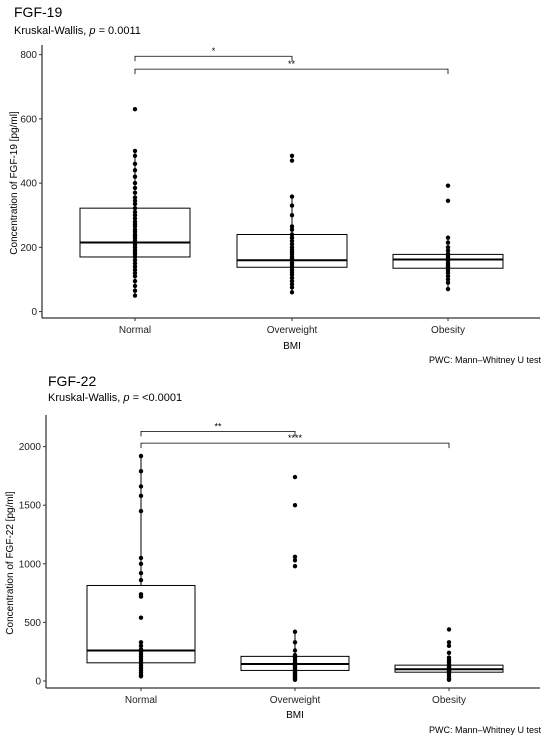 This screenshot has height=739, width=550. Describe the element at coordinates (28, 248) in the screenshot. I see `y-tick-label: 200` at that location.